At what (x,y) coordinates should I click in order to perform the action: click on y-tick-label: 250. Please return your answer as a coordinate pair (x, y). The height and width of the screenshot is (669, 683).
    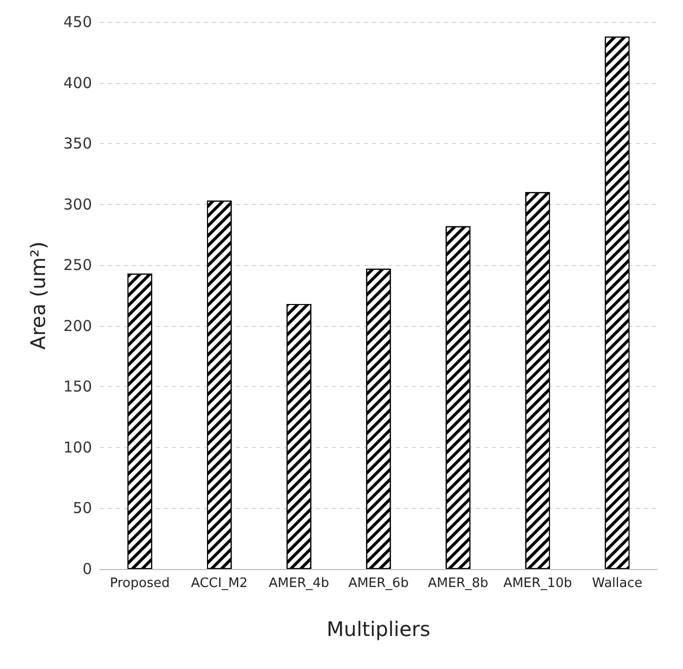
    Looking at the image, I should click on (77, 265).